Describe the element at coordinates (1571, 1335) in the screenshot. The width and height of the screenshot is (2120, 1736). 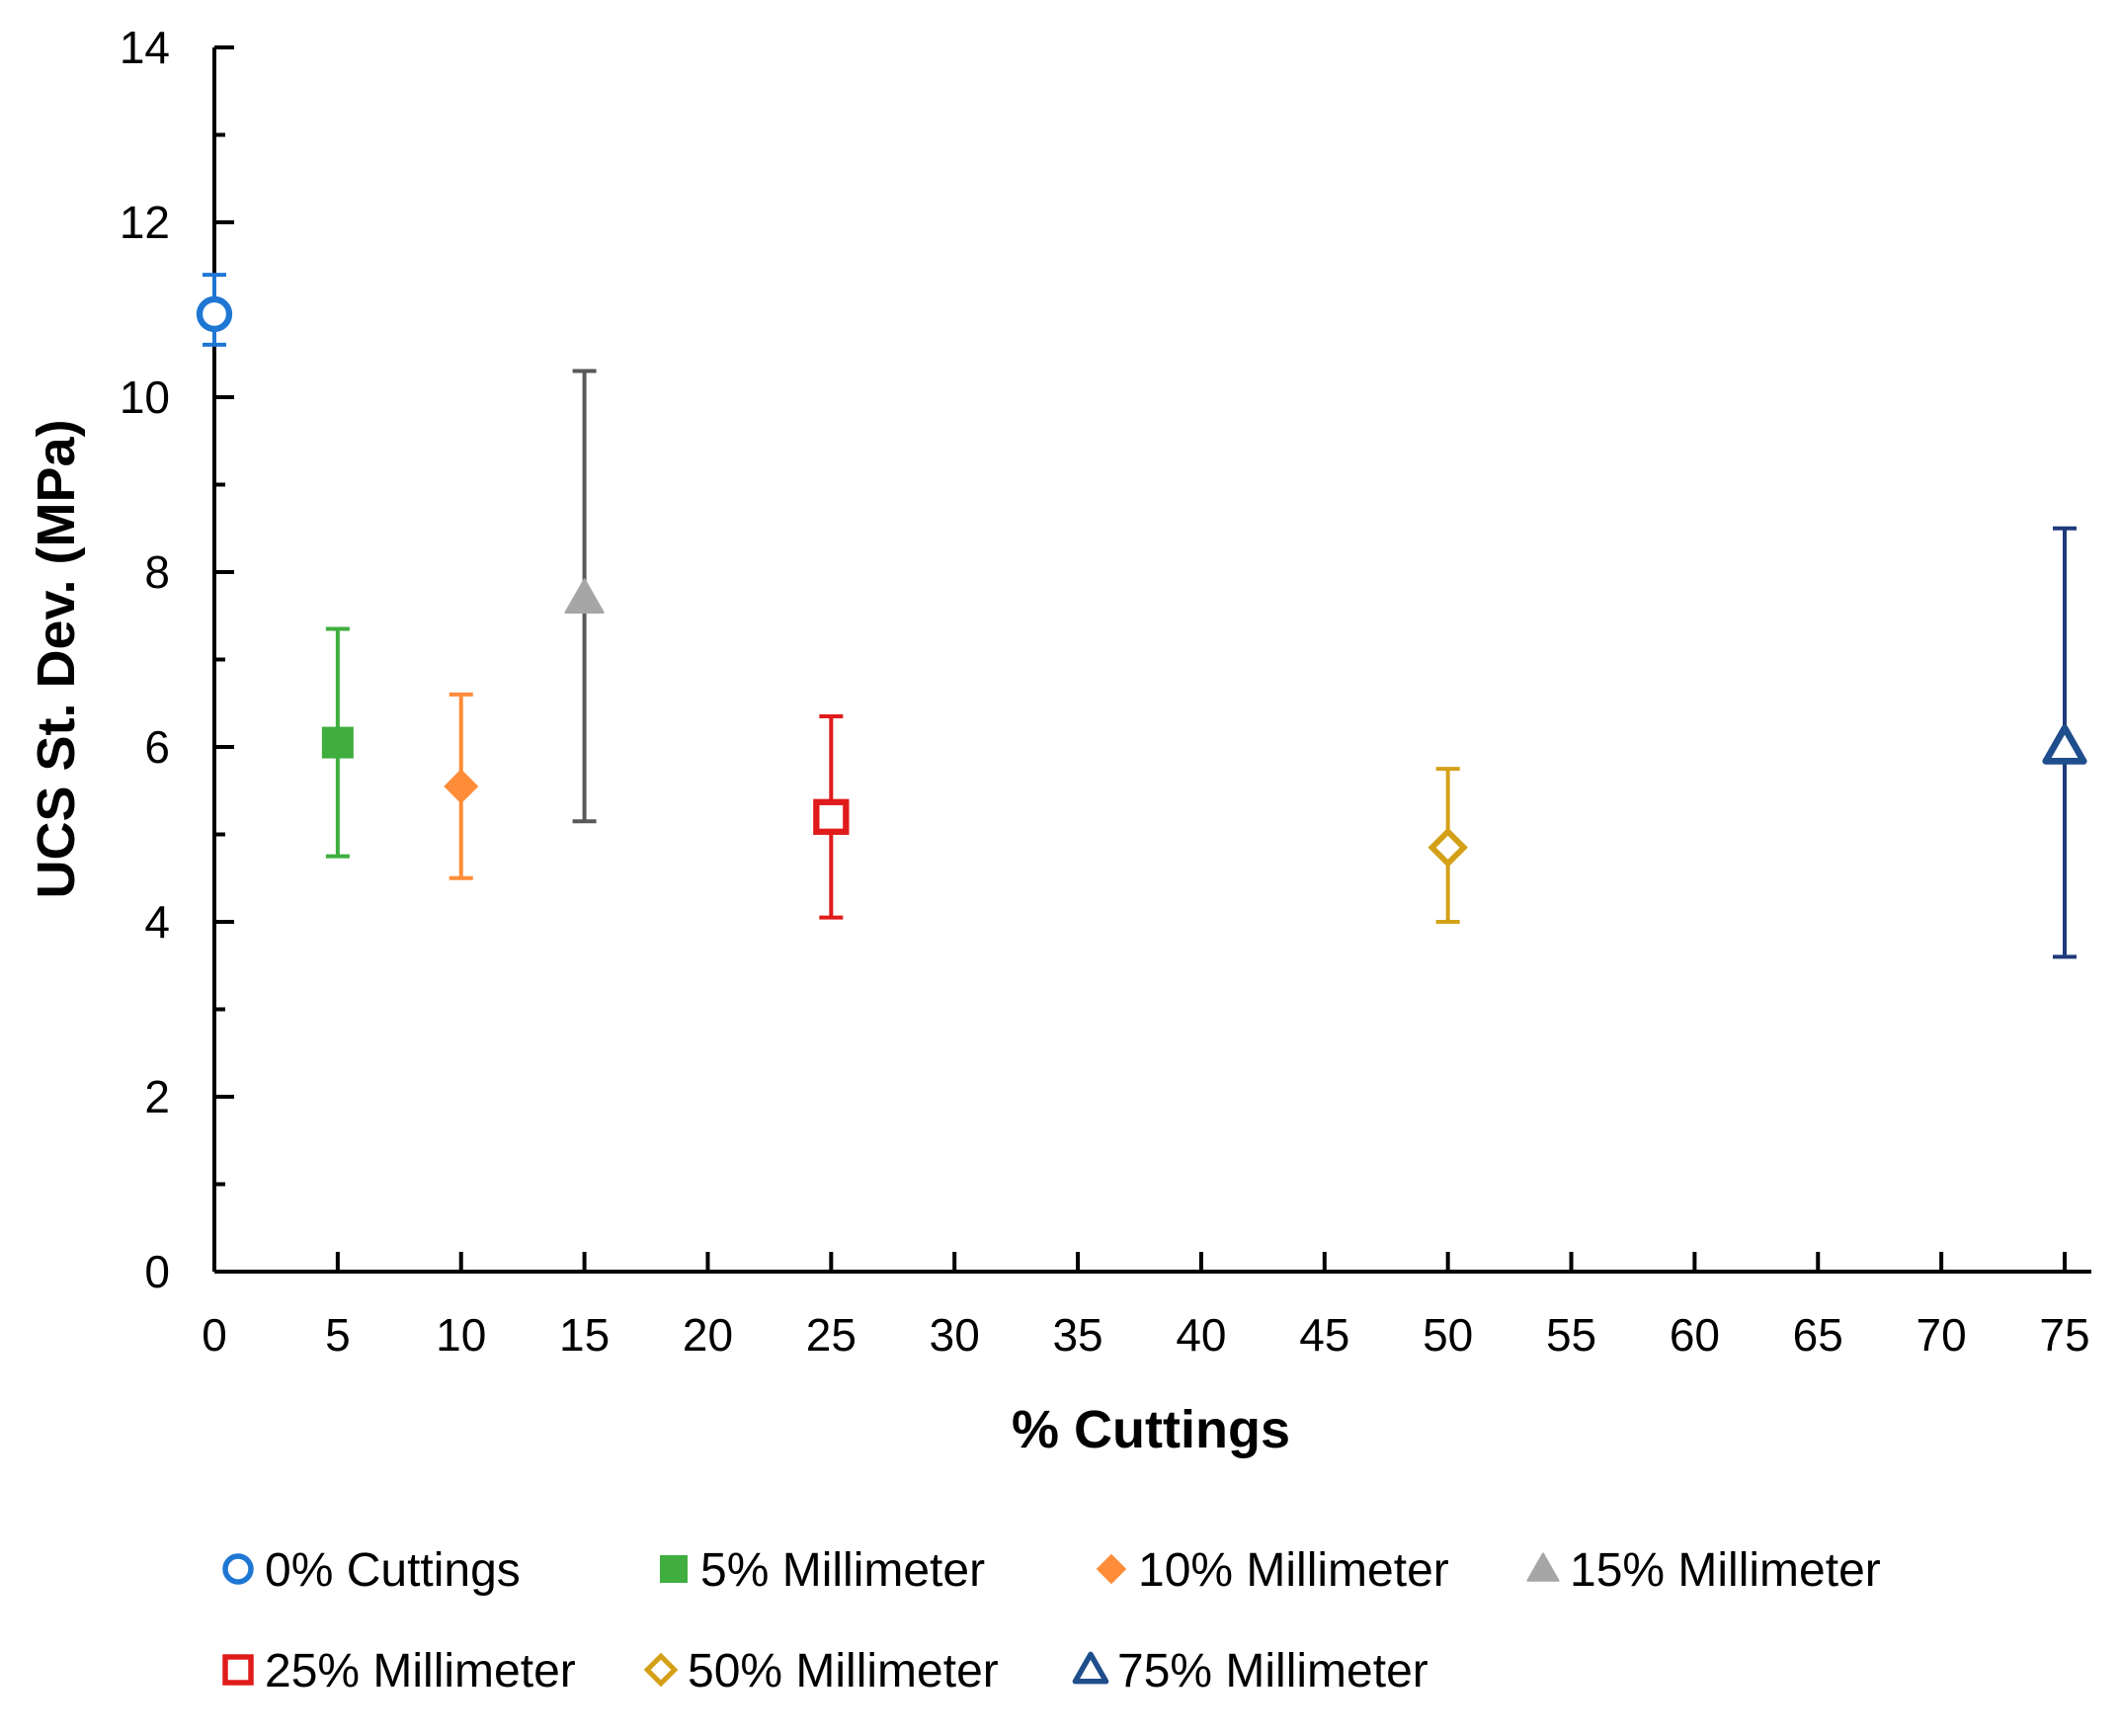
I see `x-tick-label: 55` at that location.